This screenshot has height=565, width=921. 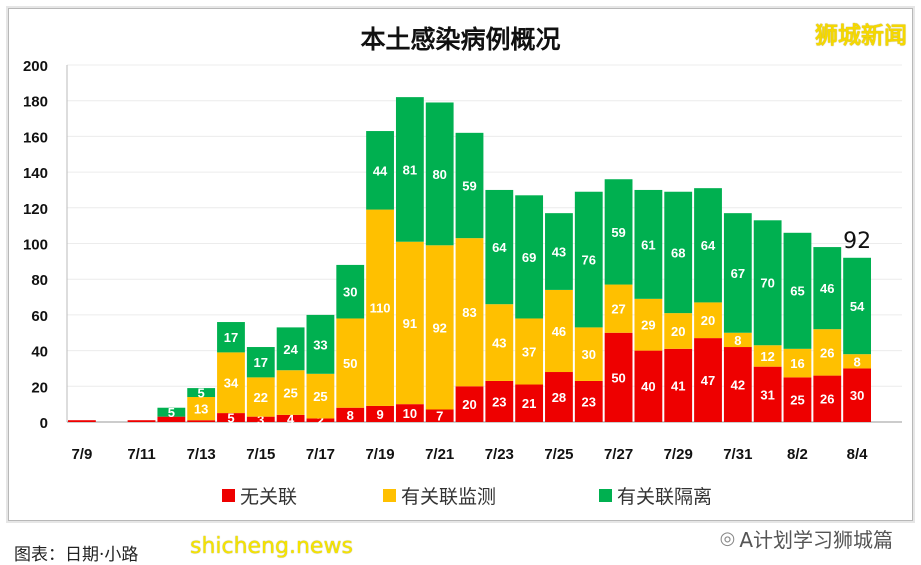 I want to click on data-label: 70, so click(x=767, y=283).